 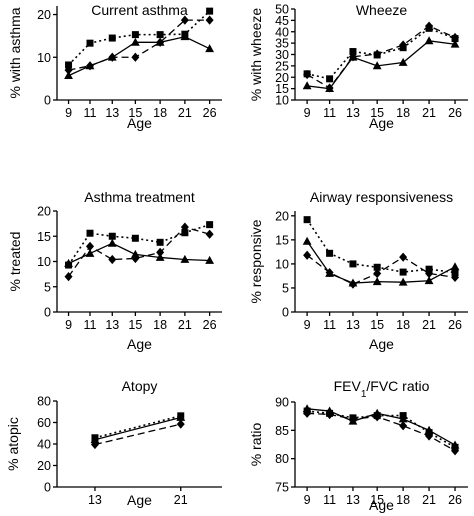 What do you see at coordinates (381, 197) in the screenshot?
I see `chart-title: Airway responsiveness` at bounding box center [381, 197].